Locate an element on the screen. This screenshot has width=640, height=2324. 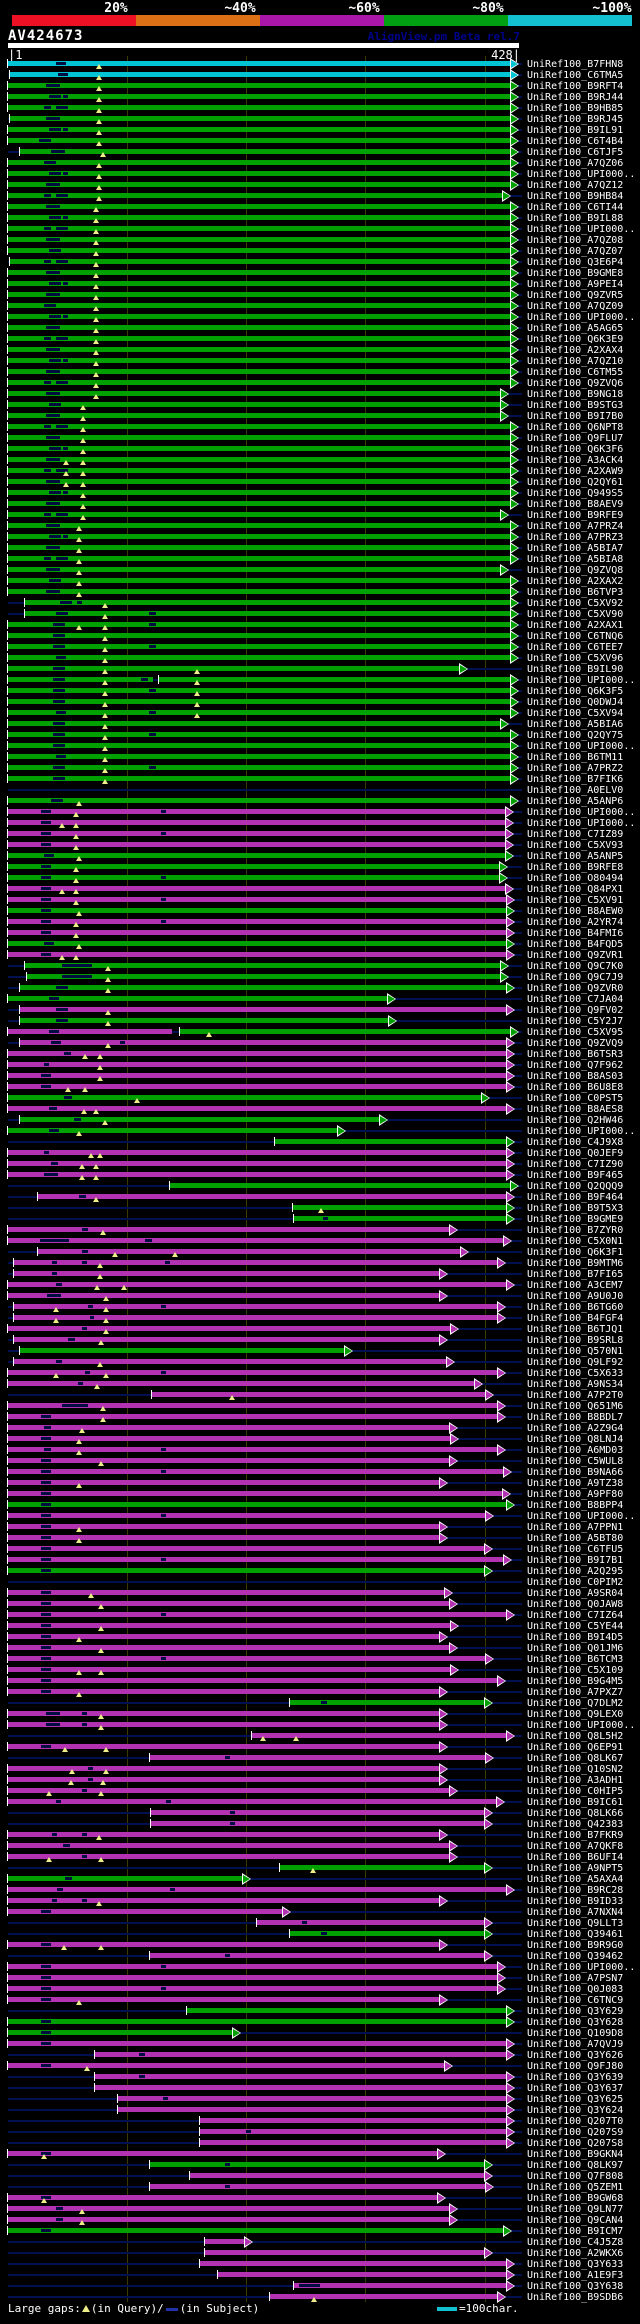
hit-label: UniRef100_Q10SN2 is located at coordinates (575, 1769).